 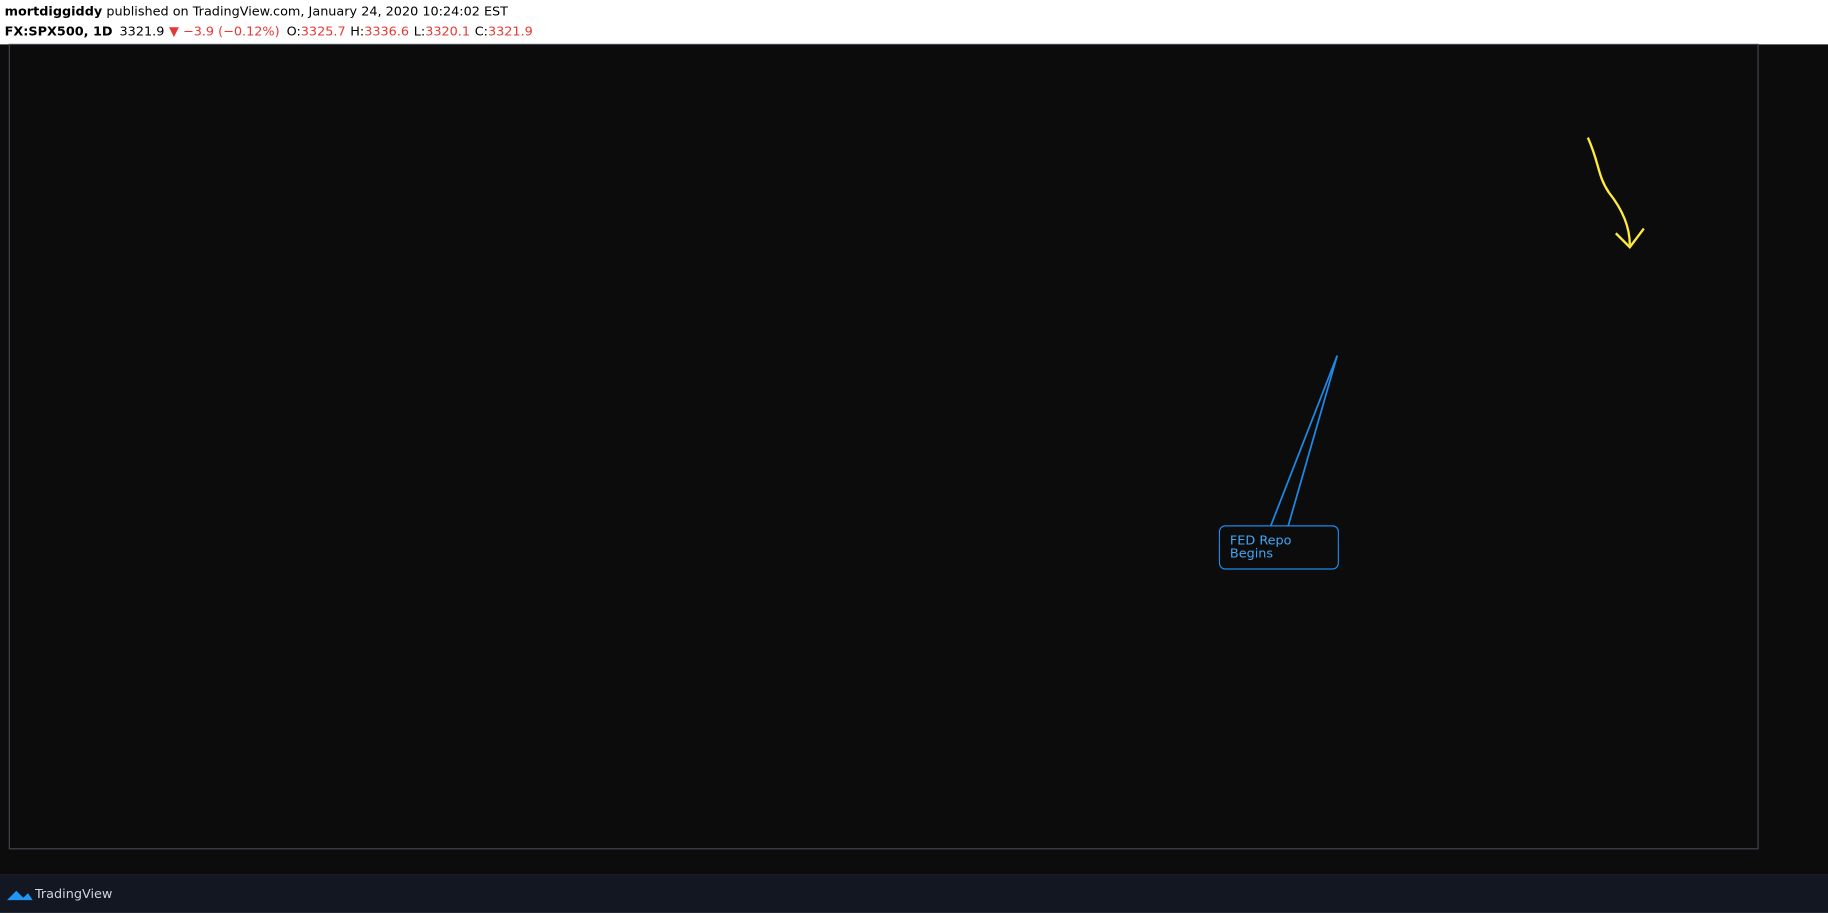 I want to click on ohlc-key: L:, so click(x=419, y=31).